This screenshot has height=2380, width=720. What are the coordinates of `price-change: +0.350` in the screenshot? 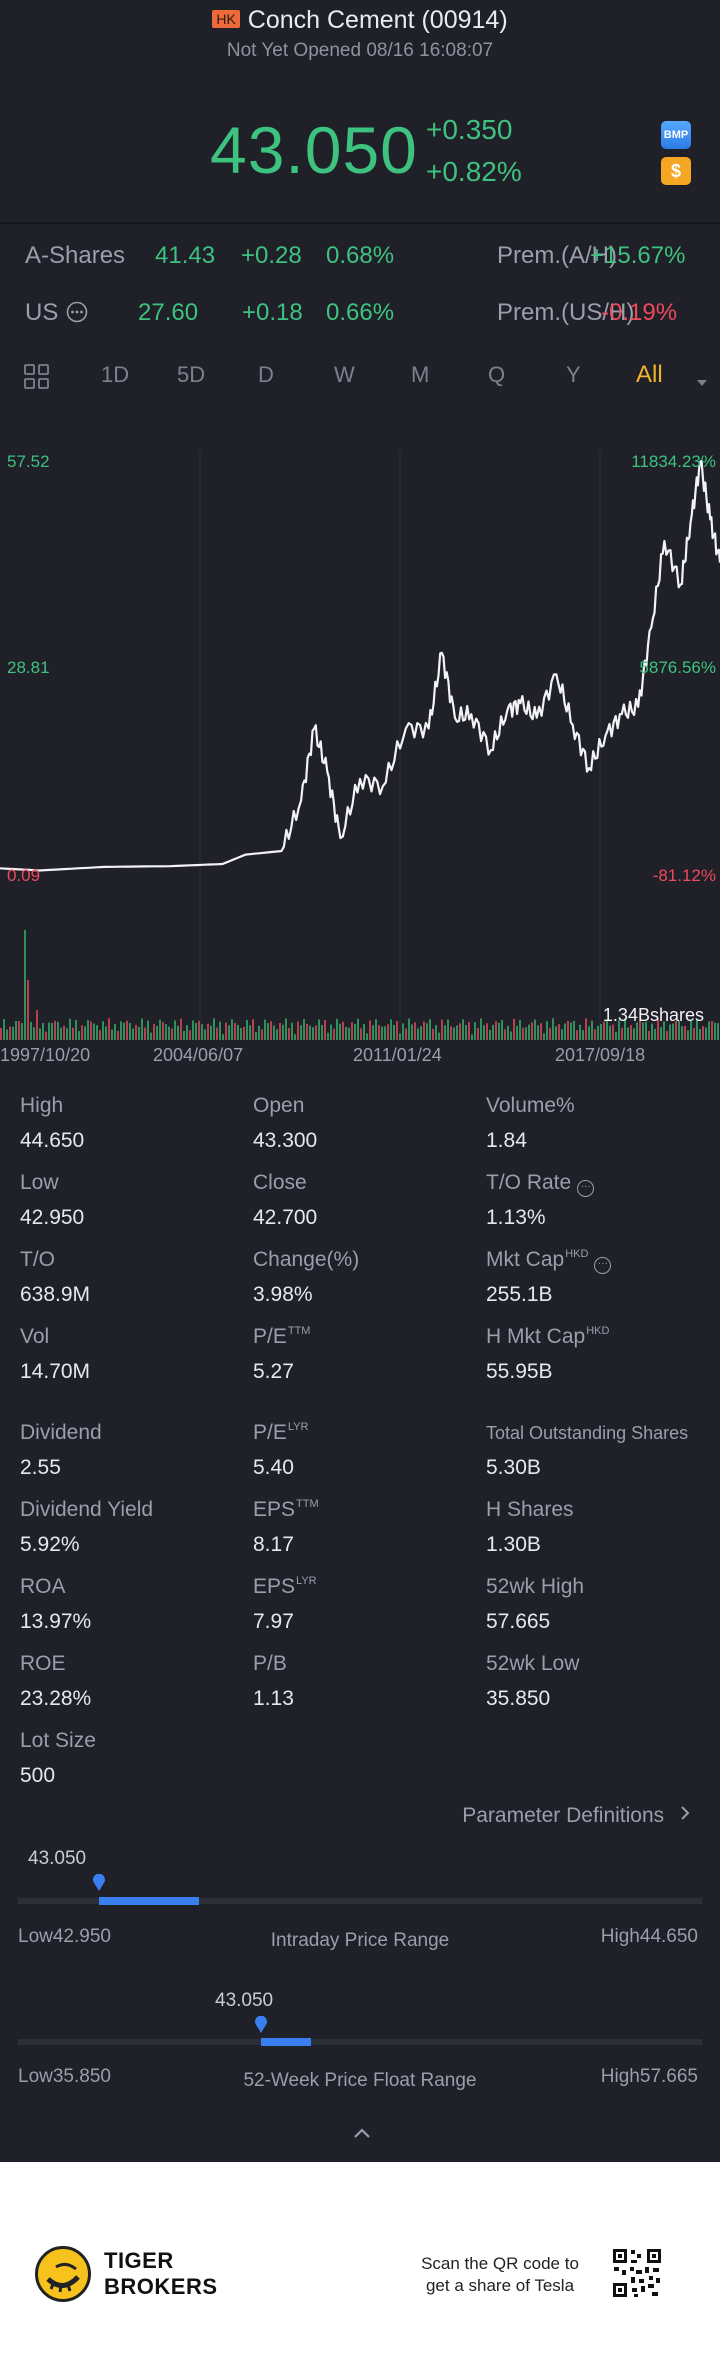 It's located at (469, 129).